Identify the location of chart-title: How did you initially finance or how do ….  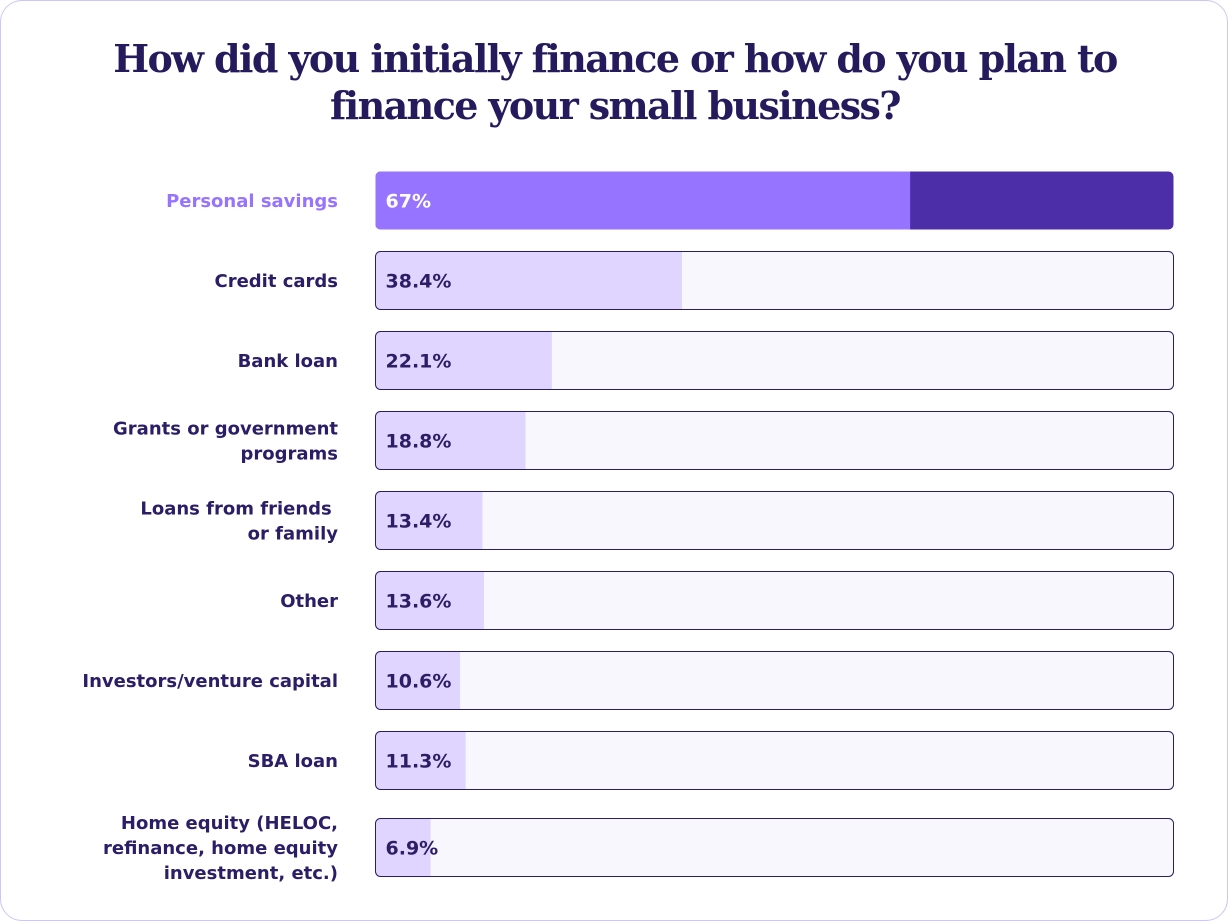
(615, 82).